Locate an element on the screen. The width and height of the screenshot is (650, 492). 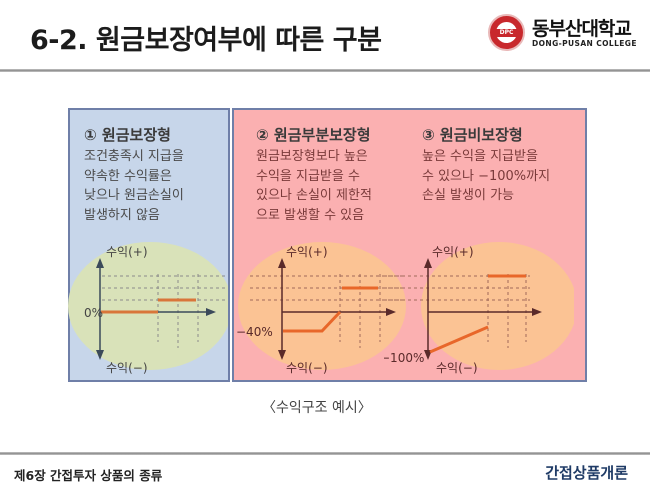
payoff-chart-non-guaranteed: 수익(+) 수익(−) −100% is located at coordinates (479, 308).